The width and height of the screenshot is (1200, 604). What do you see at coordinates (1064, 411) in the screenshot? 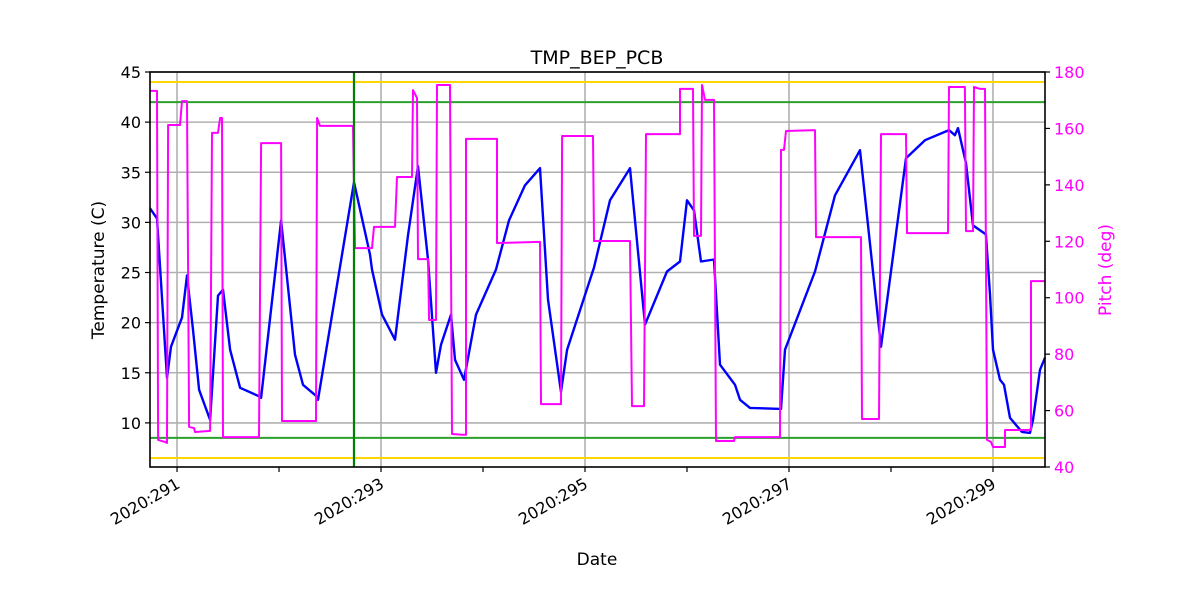
I see `y2-tick-label: 60` at bounding box center [1064, 411].